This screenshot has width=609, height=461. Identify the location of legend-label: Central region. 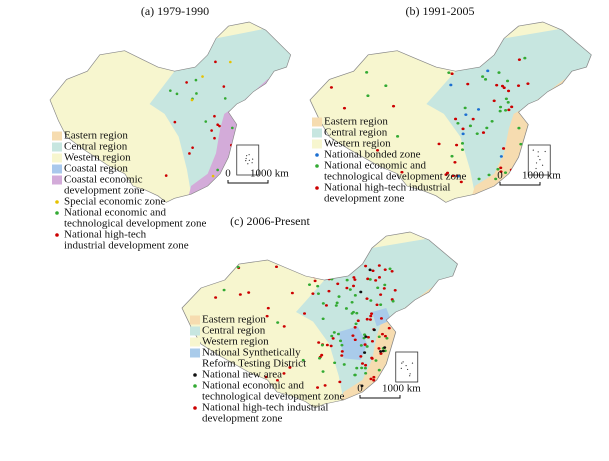
(356, 133).